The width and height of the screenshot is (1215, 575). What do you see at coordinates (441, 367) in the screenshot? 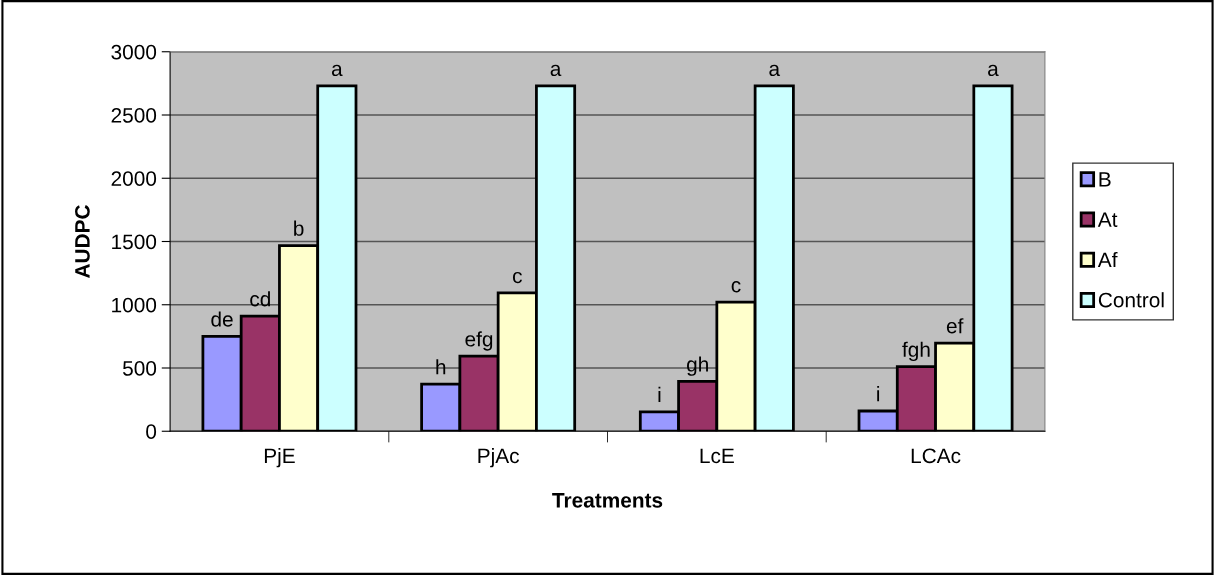
I see `data-label: h` at bounding box center [441, 367].